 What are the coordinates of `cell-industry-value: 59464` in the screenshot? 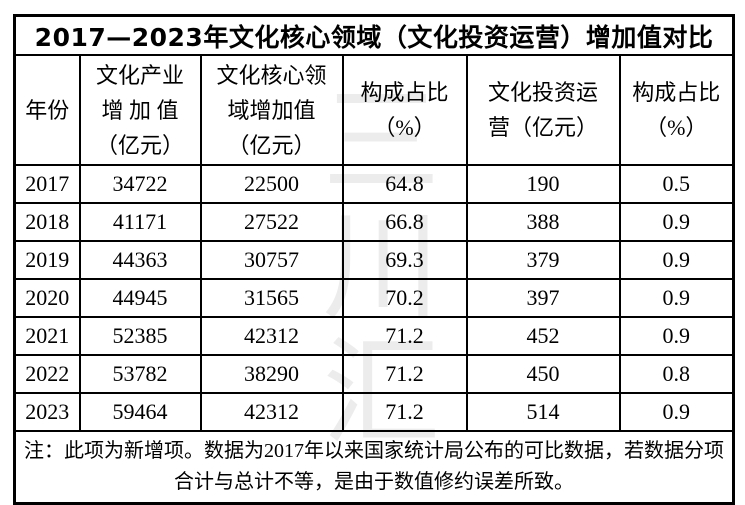 It's located at (140, 412).